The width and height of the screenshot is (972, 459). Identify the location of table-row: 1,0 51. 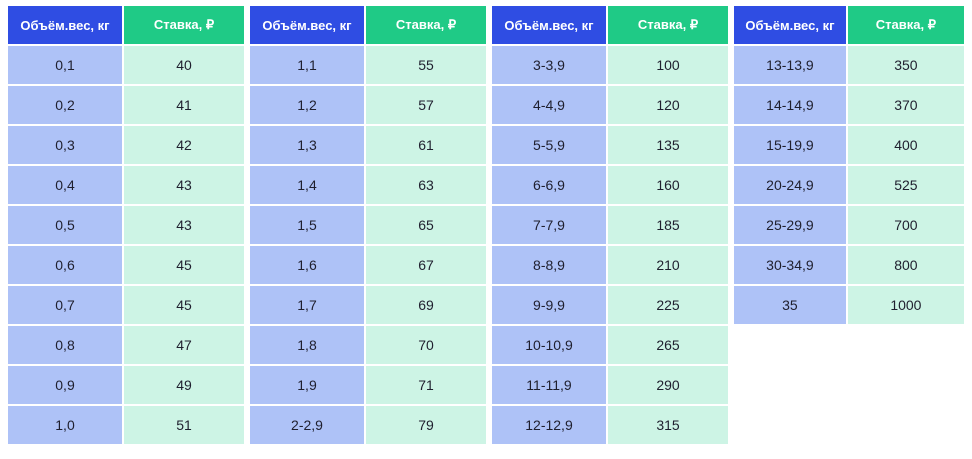
(126, 425).